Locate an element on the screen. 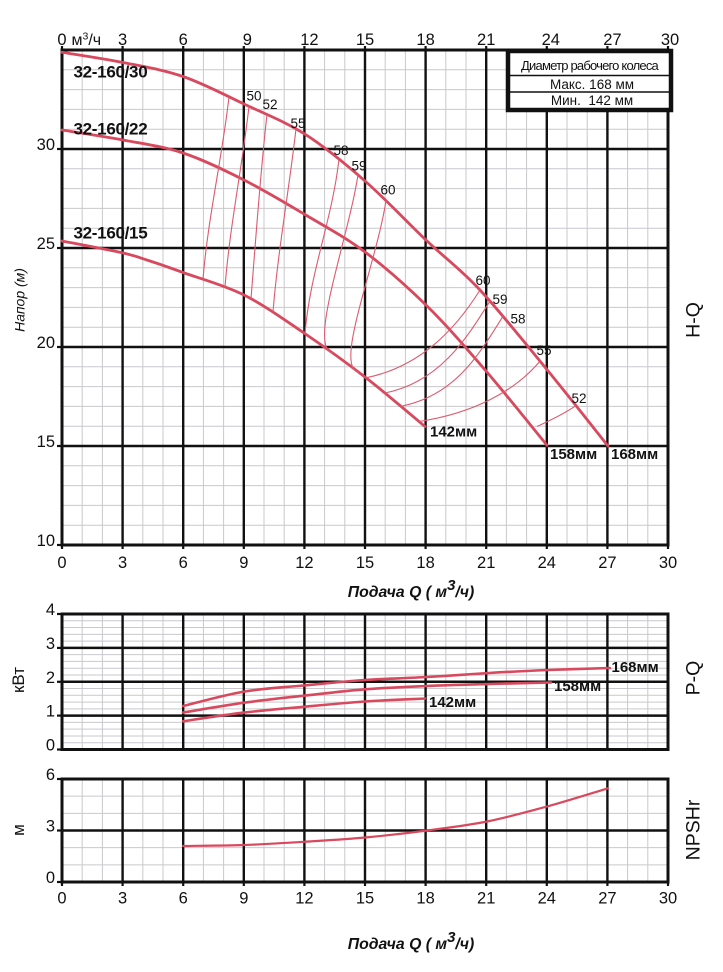 The image size is (723, 972). svg-text: м3/ч is located at coordinates (87, 40).